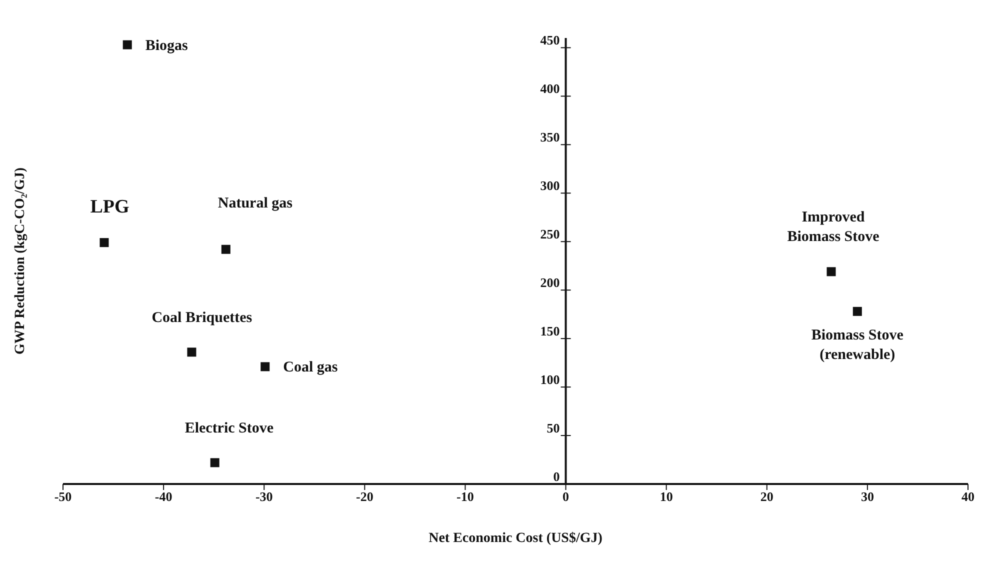  I want to click on y-tick-label: 400, so click(550, 88).